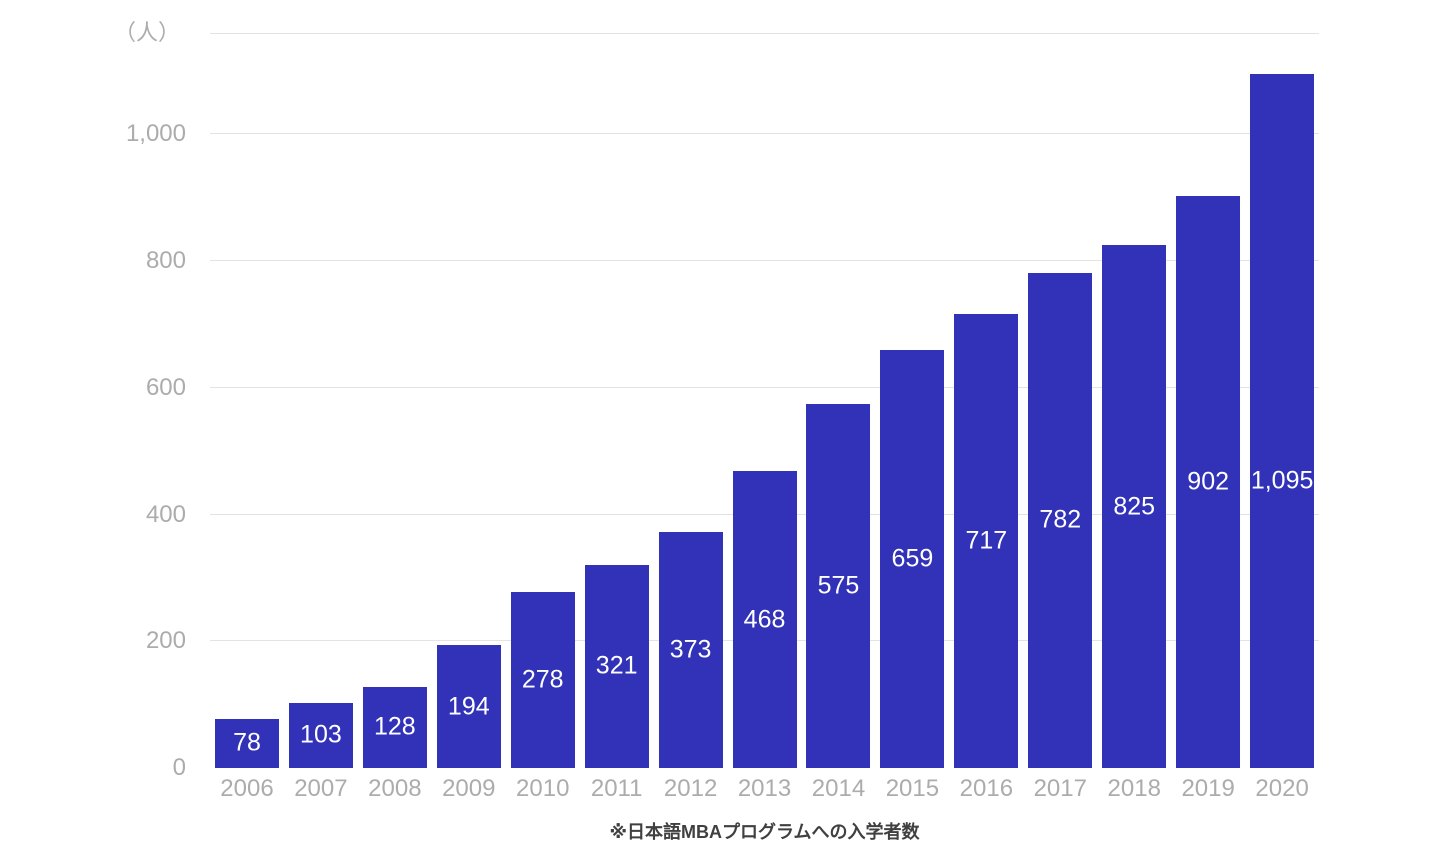 The width and height of the screenshot is (1440, 858). I want to click on bar-value-label: 128, so click(394, 726).